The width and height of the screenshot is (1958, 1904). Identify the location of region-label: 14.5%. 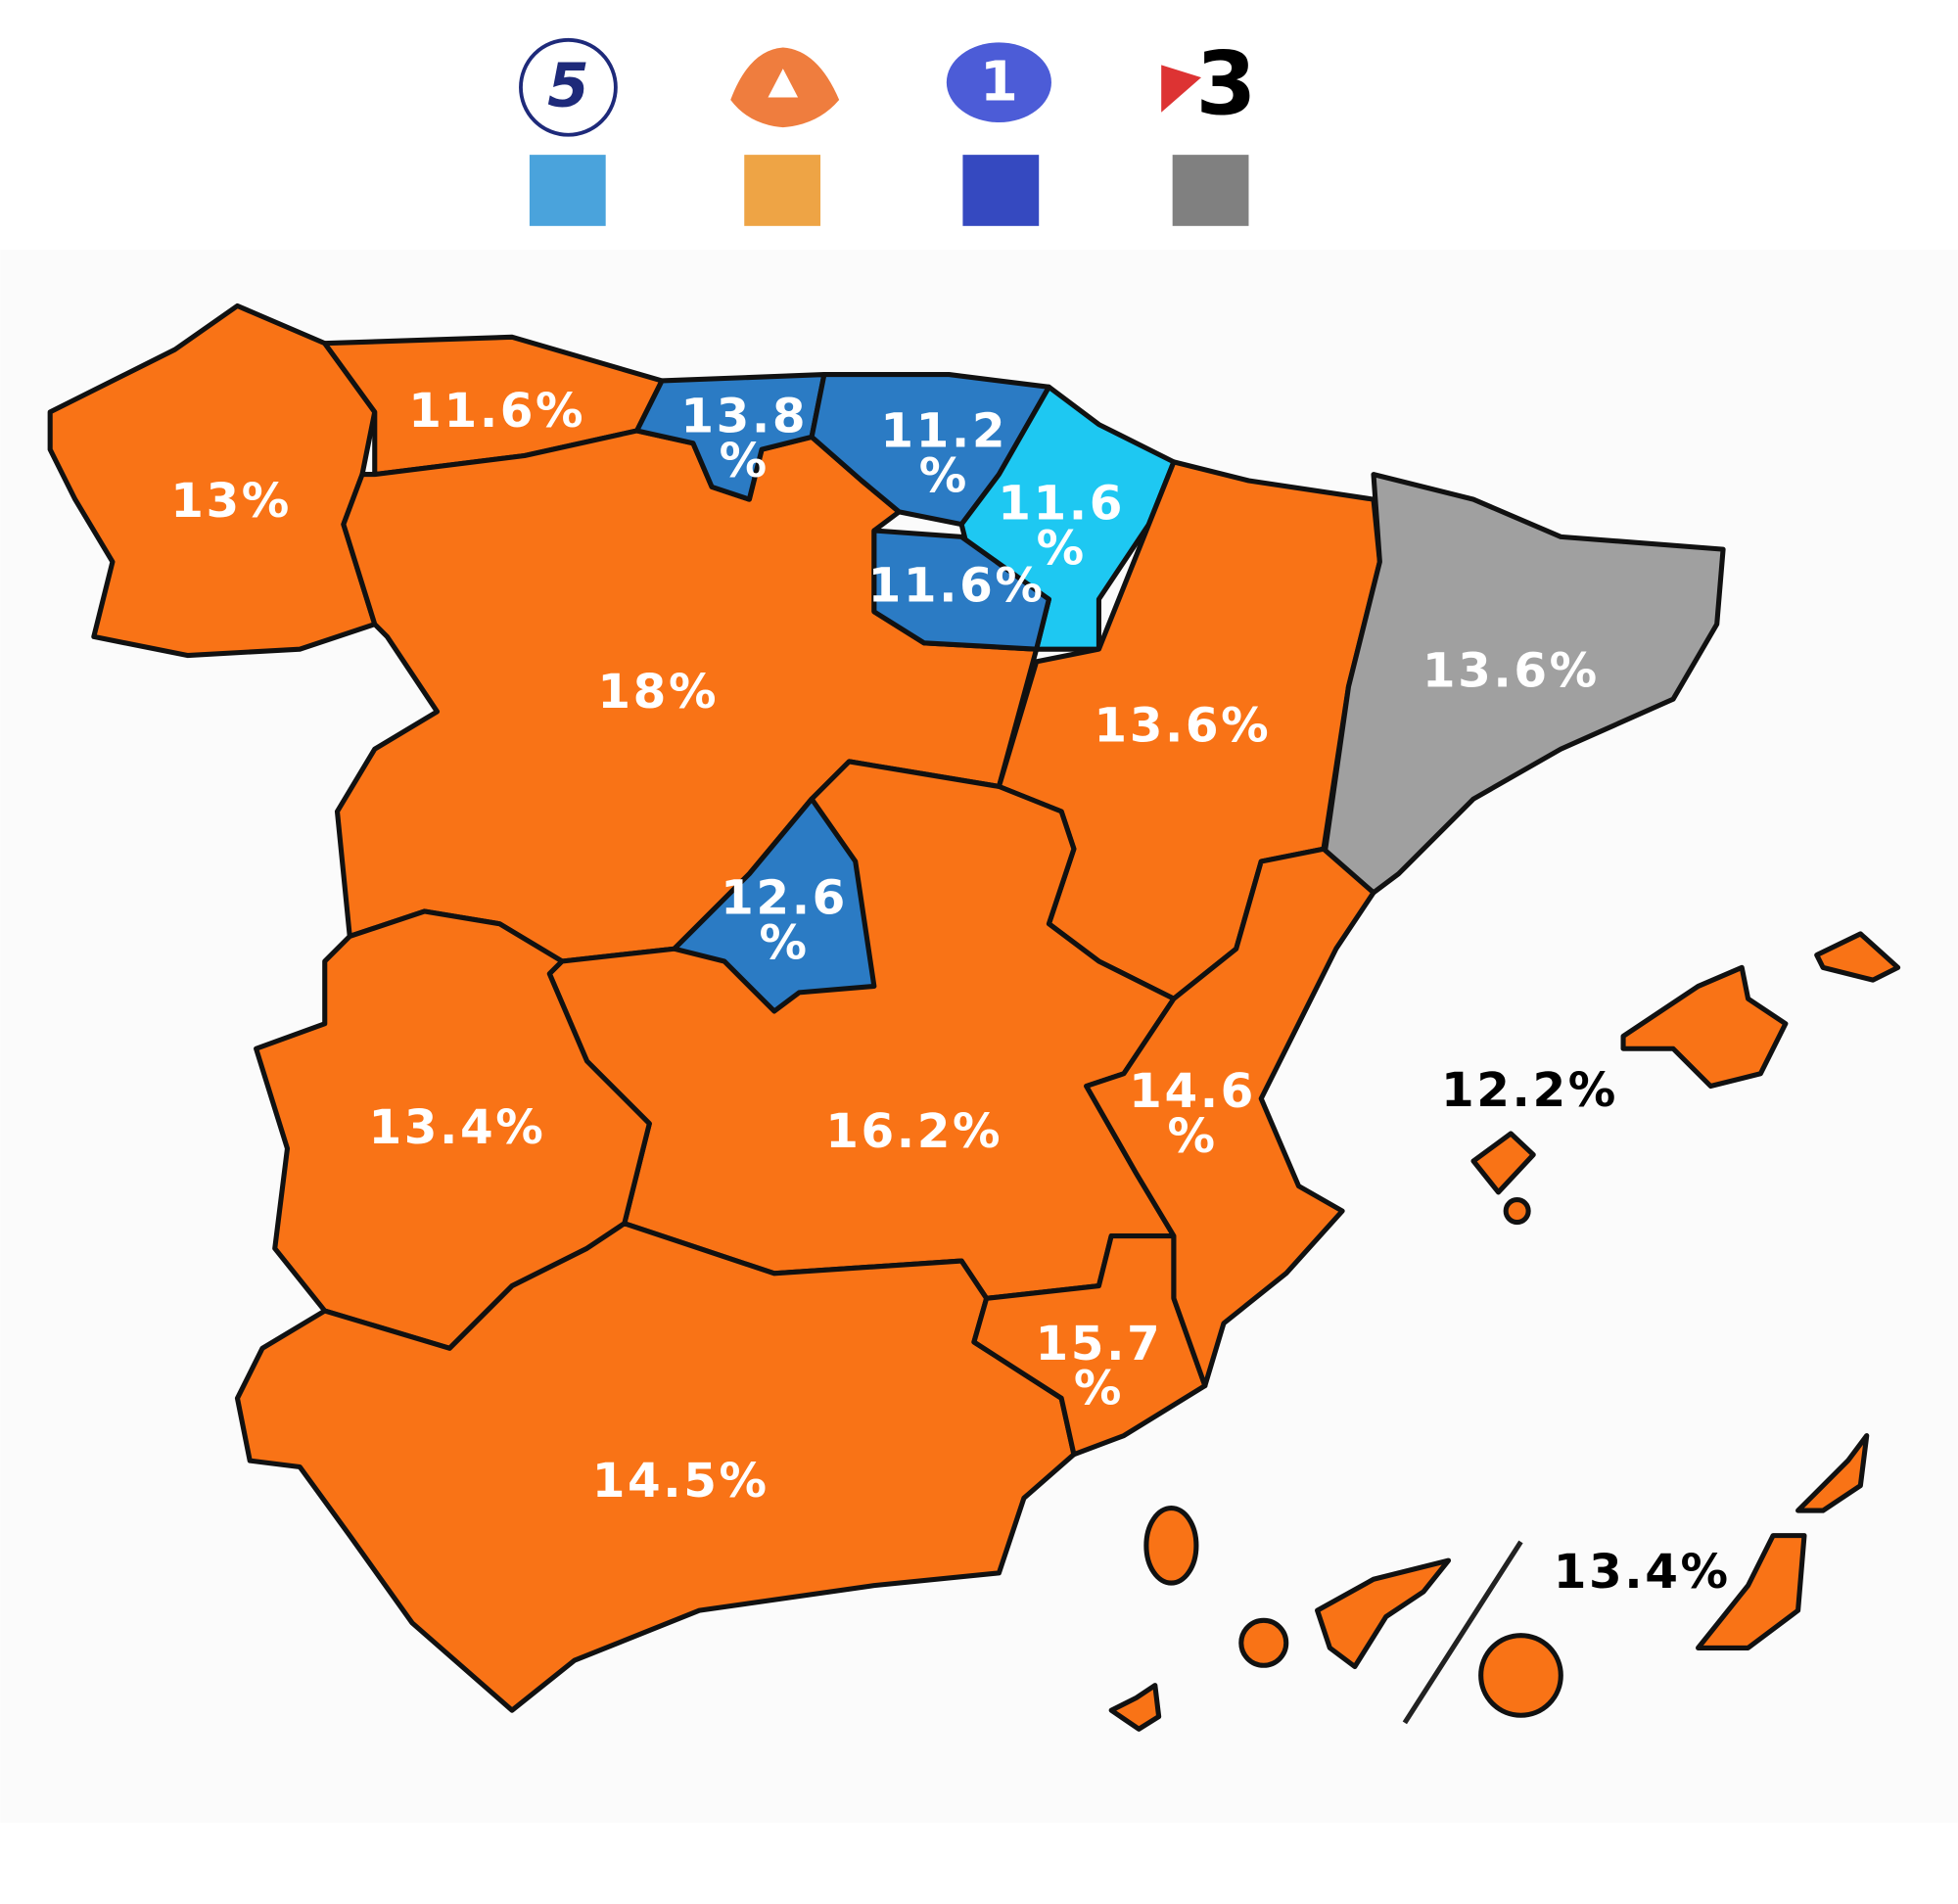
(680, 1481).